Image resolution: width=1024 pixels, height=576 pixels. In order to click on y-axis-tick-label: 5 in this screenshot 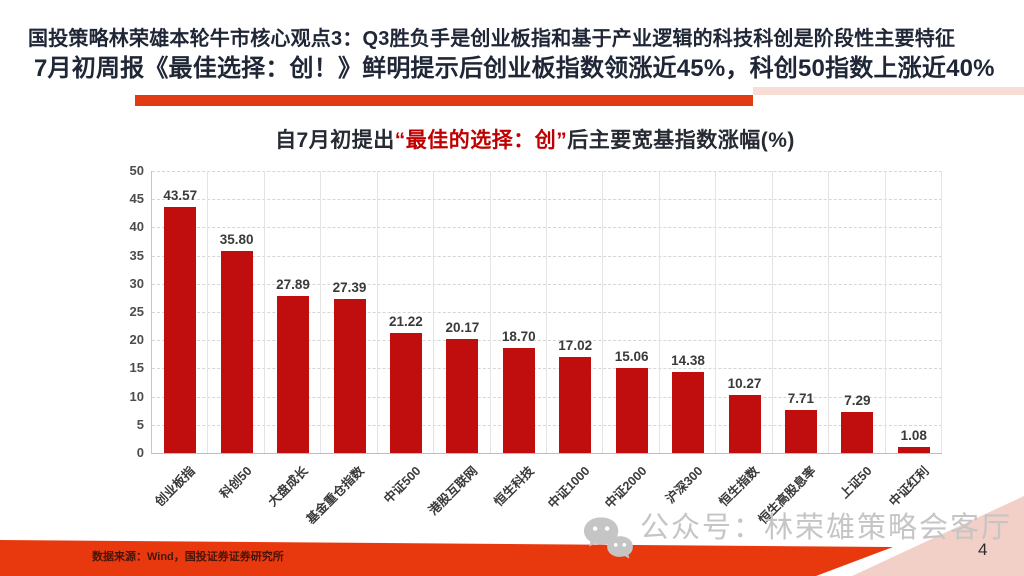, I will do `click(140, 424)`.